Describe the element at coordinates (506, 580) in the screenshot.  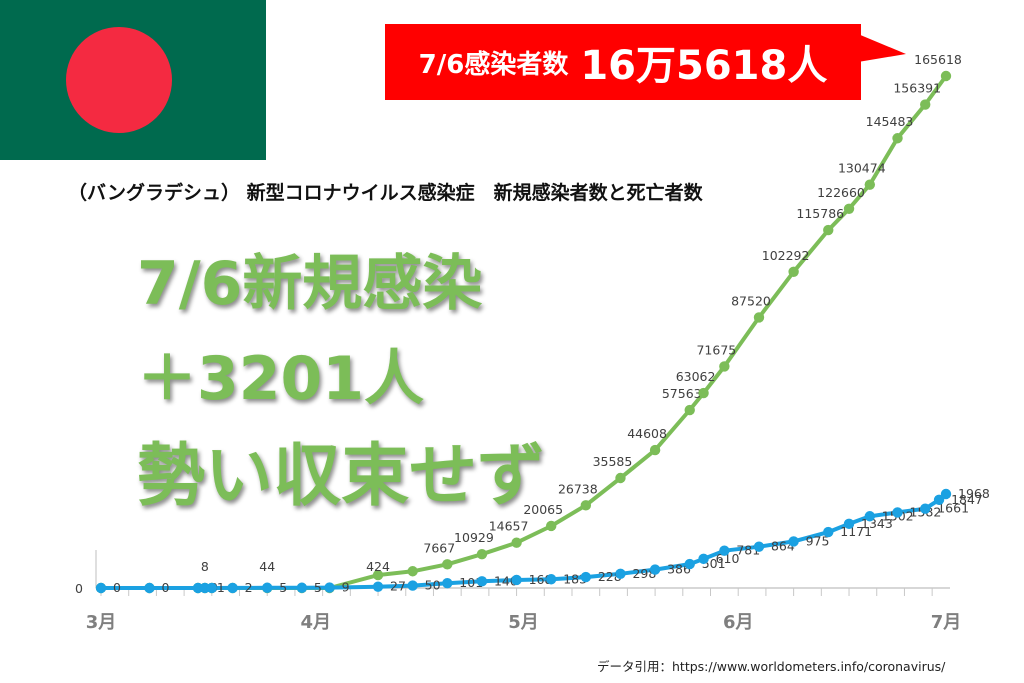
I see `deaths-data-label: 140` at that location.